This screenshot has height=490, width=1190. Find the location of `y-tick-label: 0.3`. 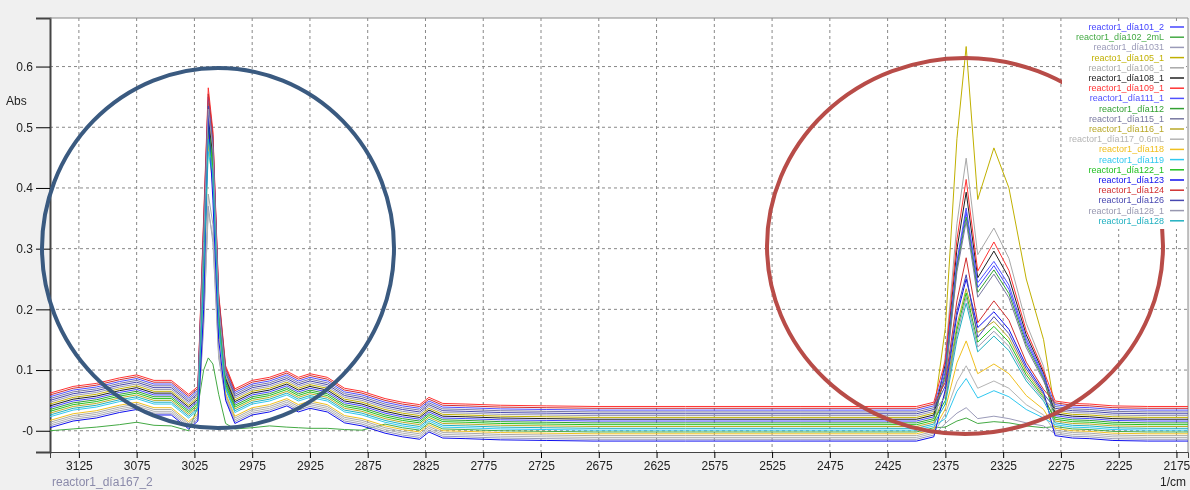

y-tick-label: 0.3 is located at coordinates (25, 249).